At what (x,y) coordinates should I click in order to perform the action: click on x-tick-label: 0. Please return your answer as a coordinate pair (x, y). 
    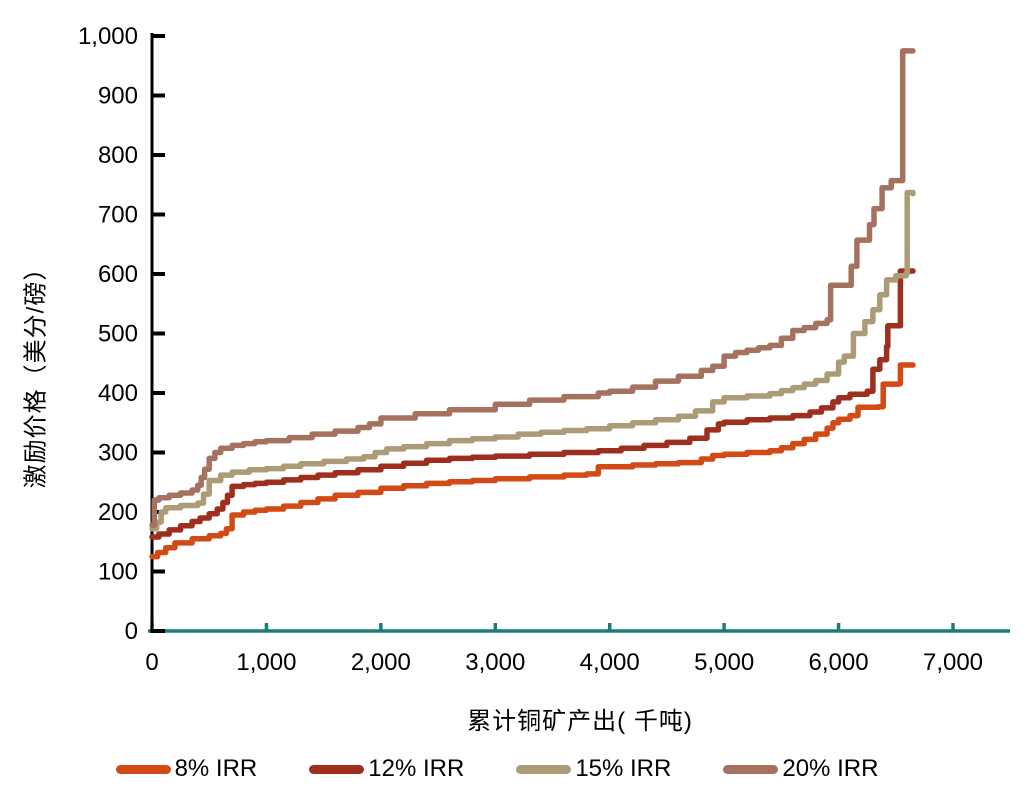
    Looking at the image, I should click on (151, 662).